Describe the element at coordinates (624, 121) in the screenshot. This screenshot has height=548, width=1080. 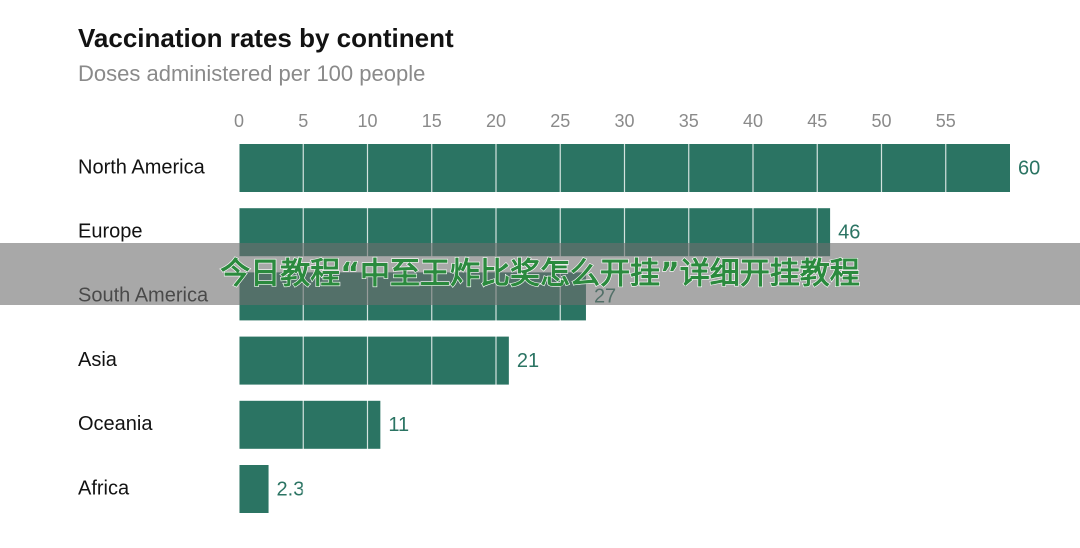
I see `x-tick-label: 30` at that location.